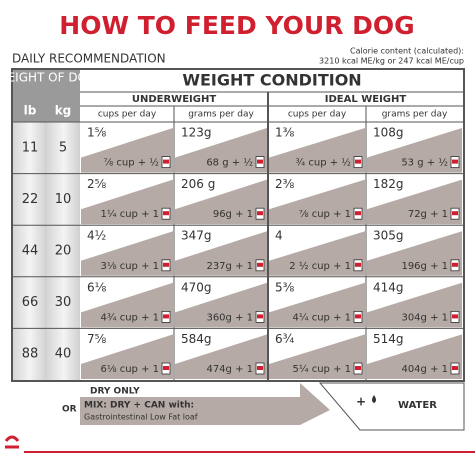 The height and width of the screenshot is (475, 475). What do you see at coordinates (388, 236) in the screenshot?
I see `dry-amount: 305g` at bounding box center [388, 236].